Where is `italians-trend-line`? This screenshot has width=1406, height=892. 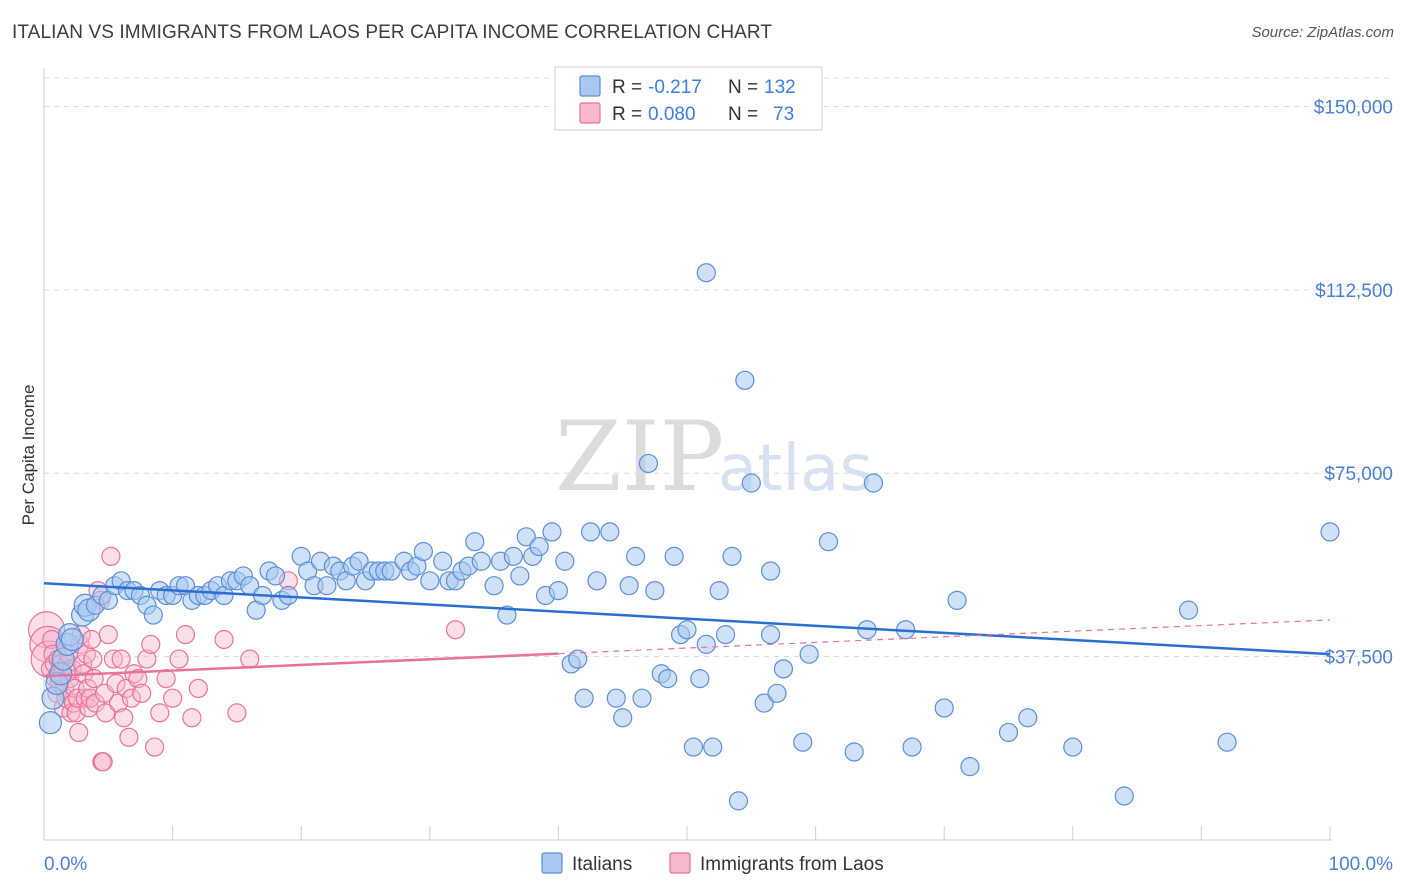 italians-trend-line is located at coordinates (687, 619).